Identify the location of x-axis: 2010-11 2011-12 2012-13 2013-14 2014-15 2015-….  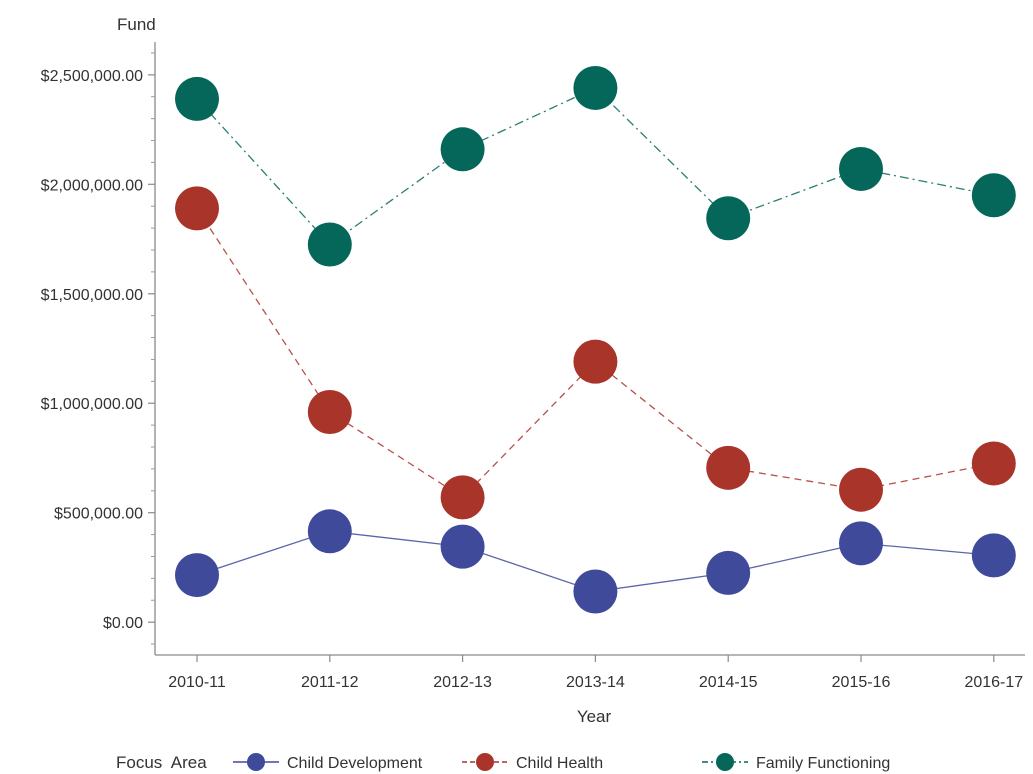
(595, 673).